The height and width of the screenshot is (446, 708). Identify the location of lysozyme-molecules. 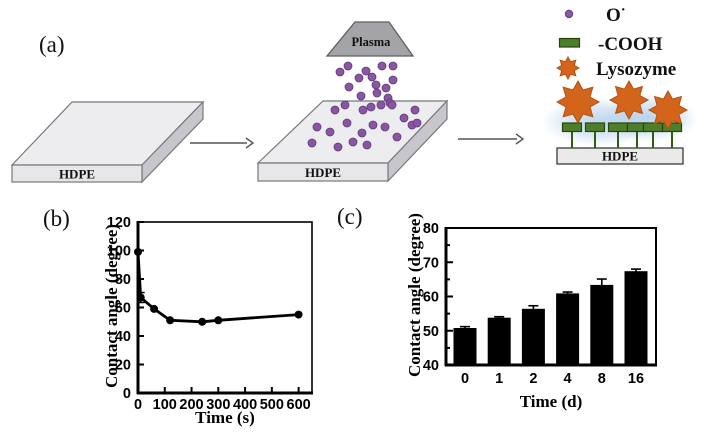
(622, 105).